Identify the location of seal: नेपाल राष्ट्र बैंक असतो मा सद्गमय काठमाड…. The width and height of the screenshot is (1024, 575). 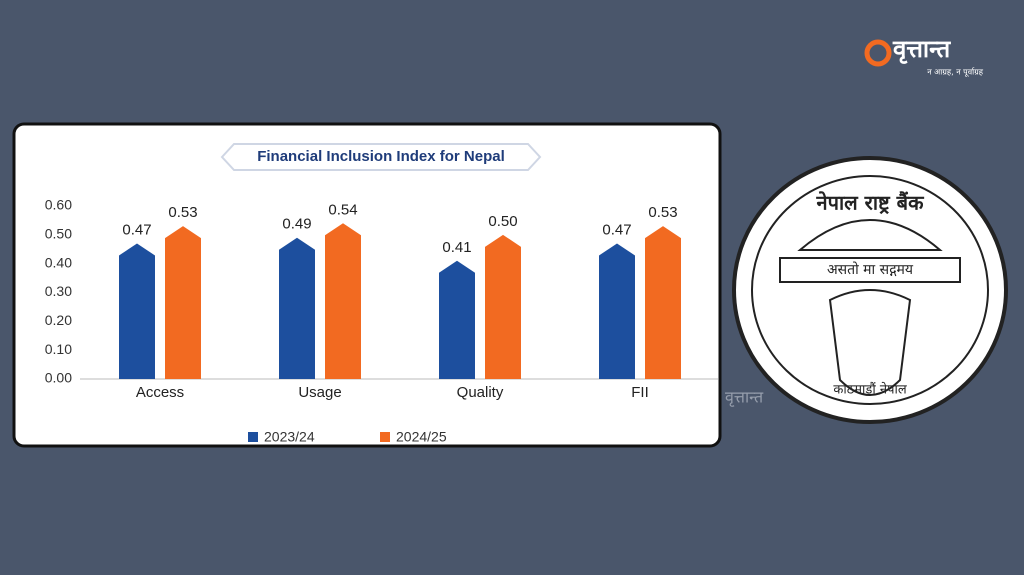
(870, 290).